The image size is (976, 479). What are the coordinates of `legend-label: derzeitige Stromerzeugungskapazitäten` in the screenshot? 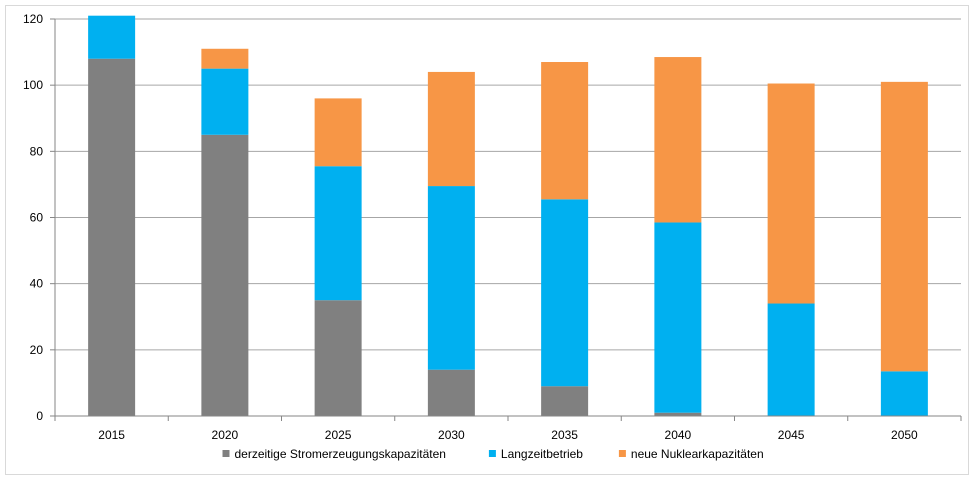 It's located at (340, 454).